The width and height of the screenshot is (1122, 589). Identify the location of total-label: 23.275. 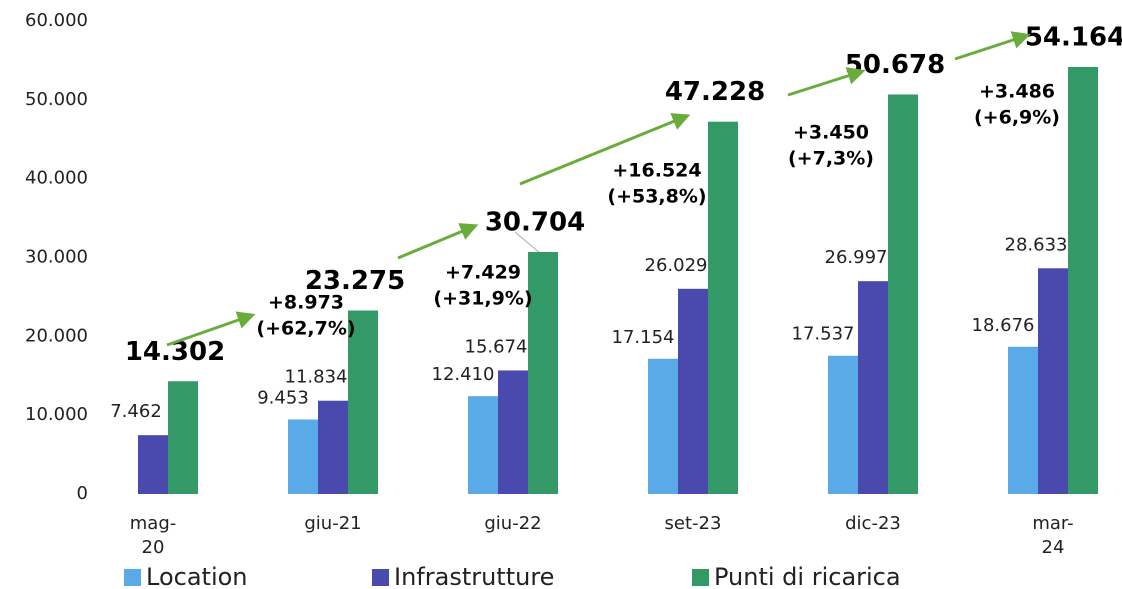
(355, 281).